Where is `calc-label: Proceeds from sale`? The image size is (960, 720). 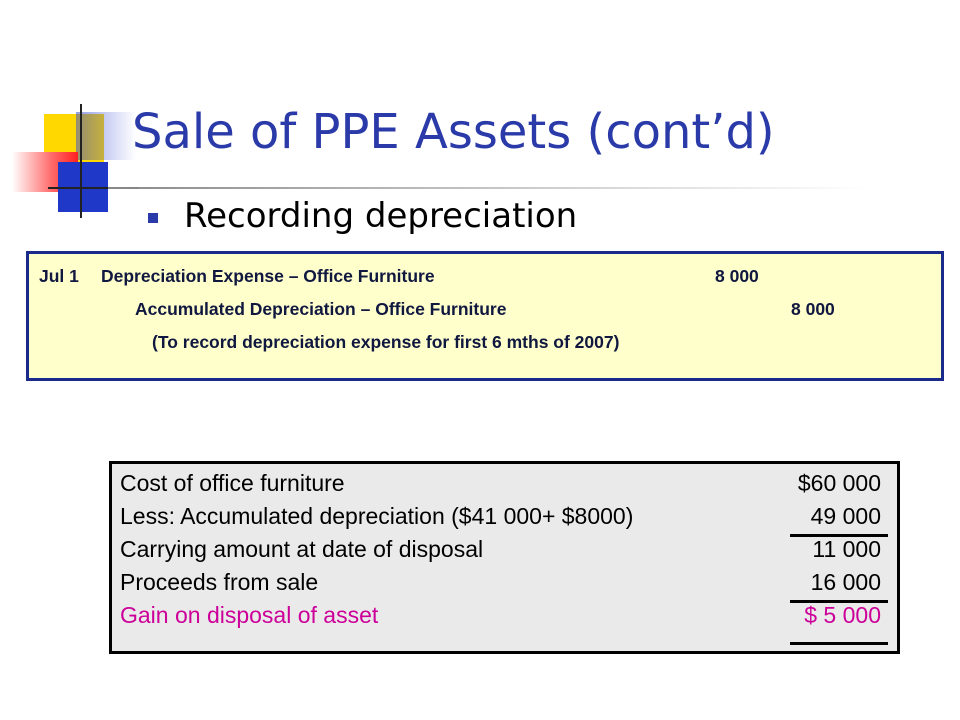 calc-label: Proceeds from sale is located at coordinates (219, 582).